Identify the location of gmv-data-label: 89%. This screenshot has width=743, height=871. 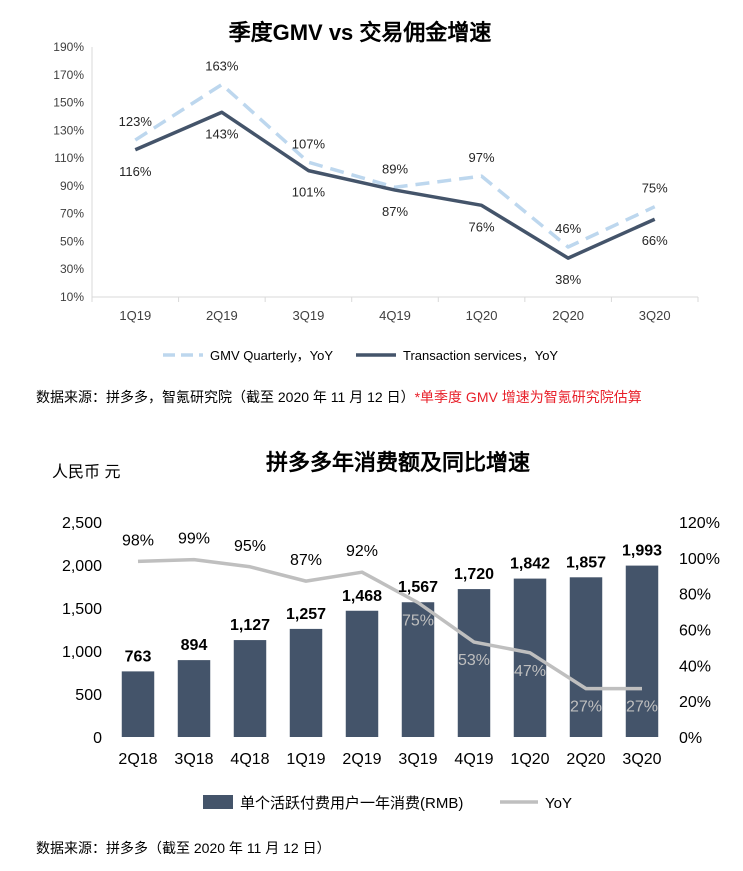
(395, 168).